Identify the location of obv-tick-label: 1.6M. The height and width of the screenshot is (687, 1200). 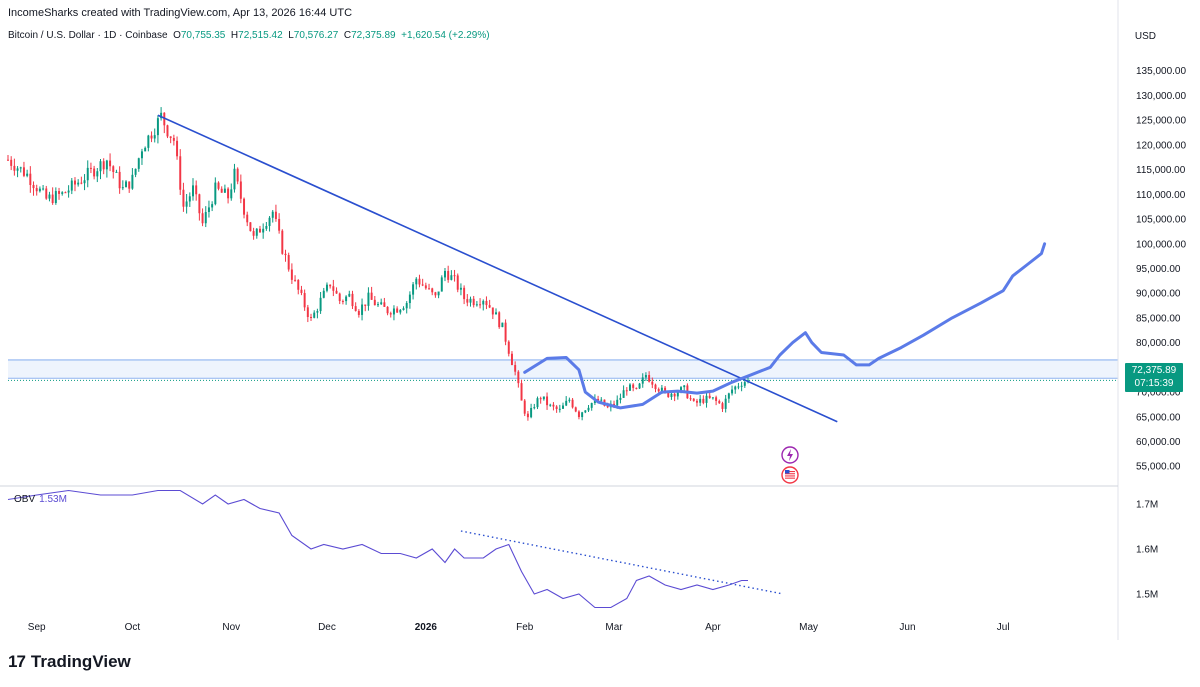
(1147, 550).